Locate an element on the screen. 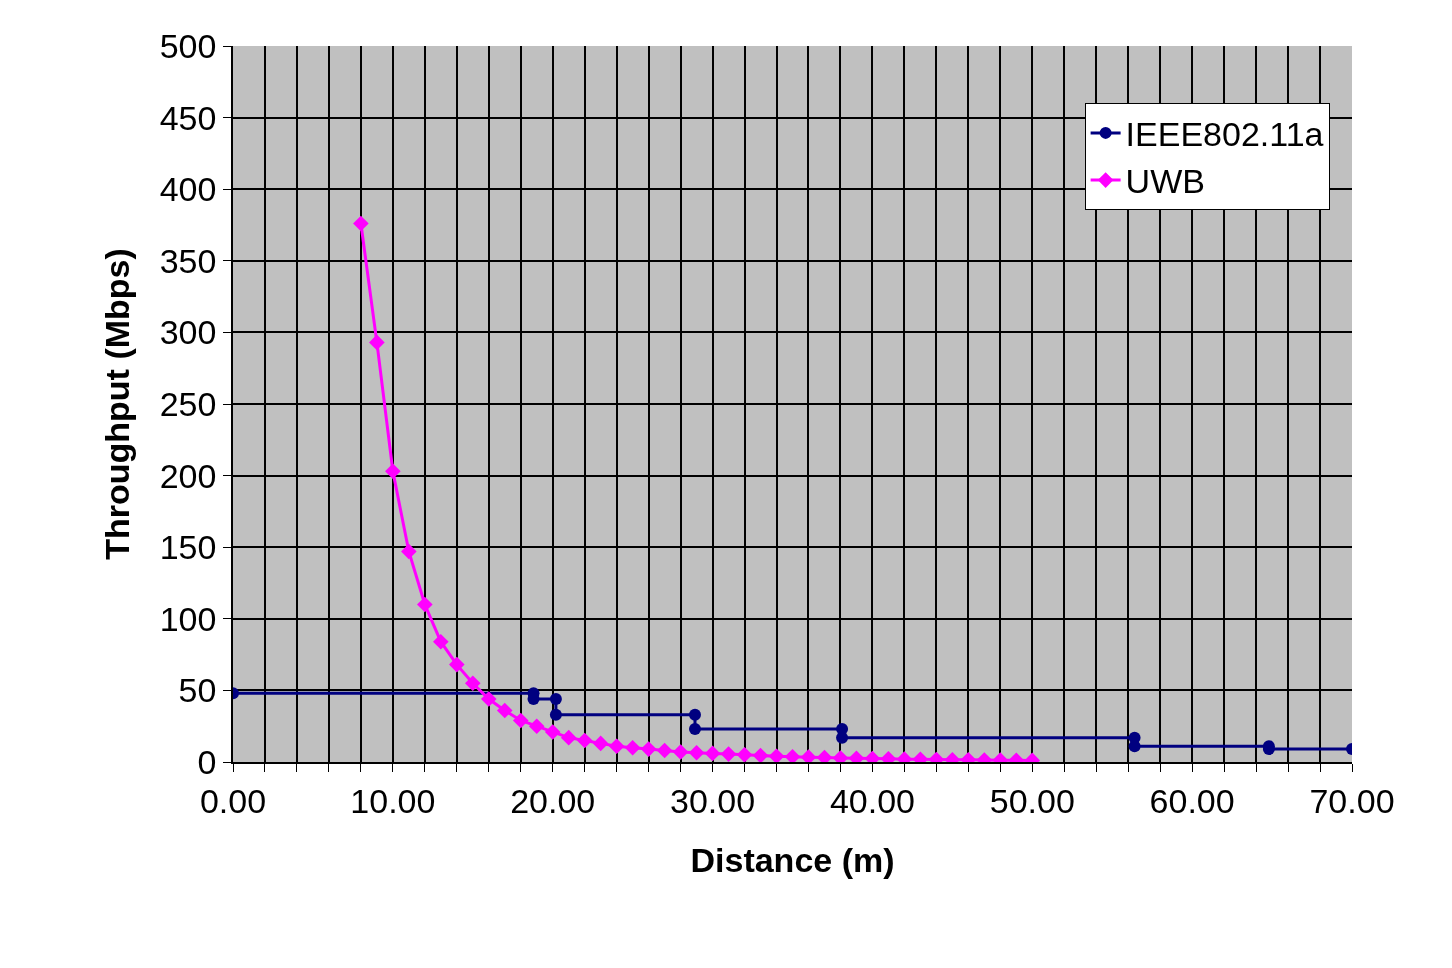  y-axis-title: Throughput (Mbps) is located at coordinates (116, 404).